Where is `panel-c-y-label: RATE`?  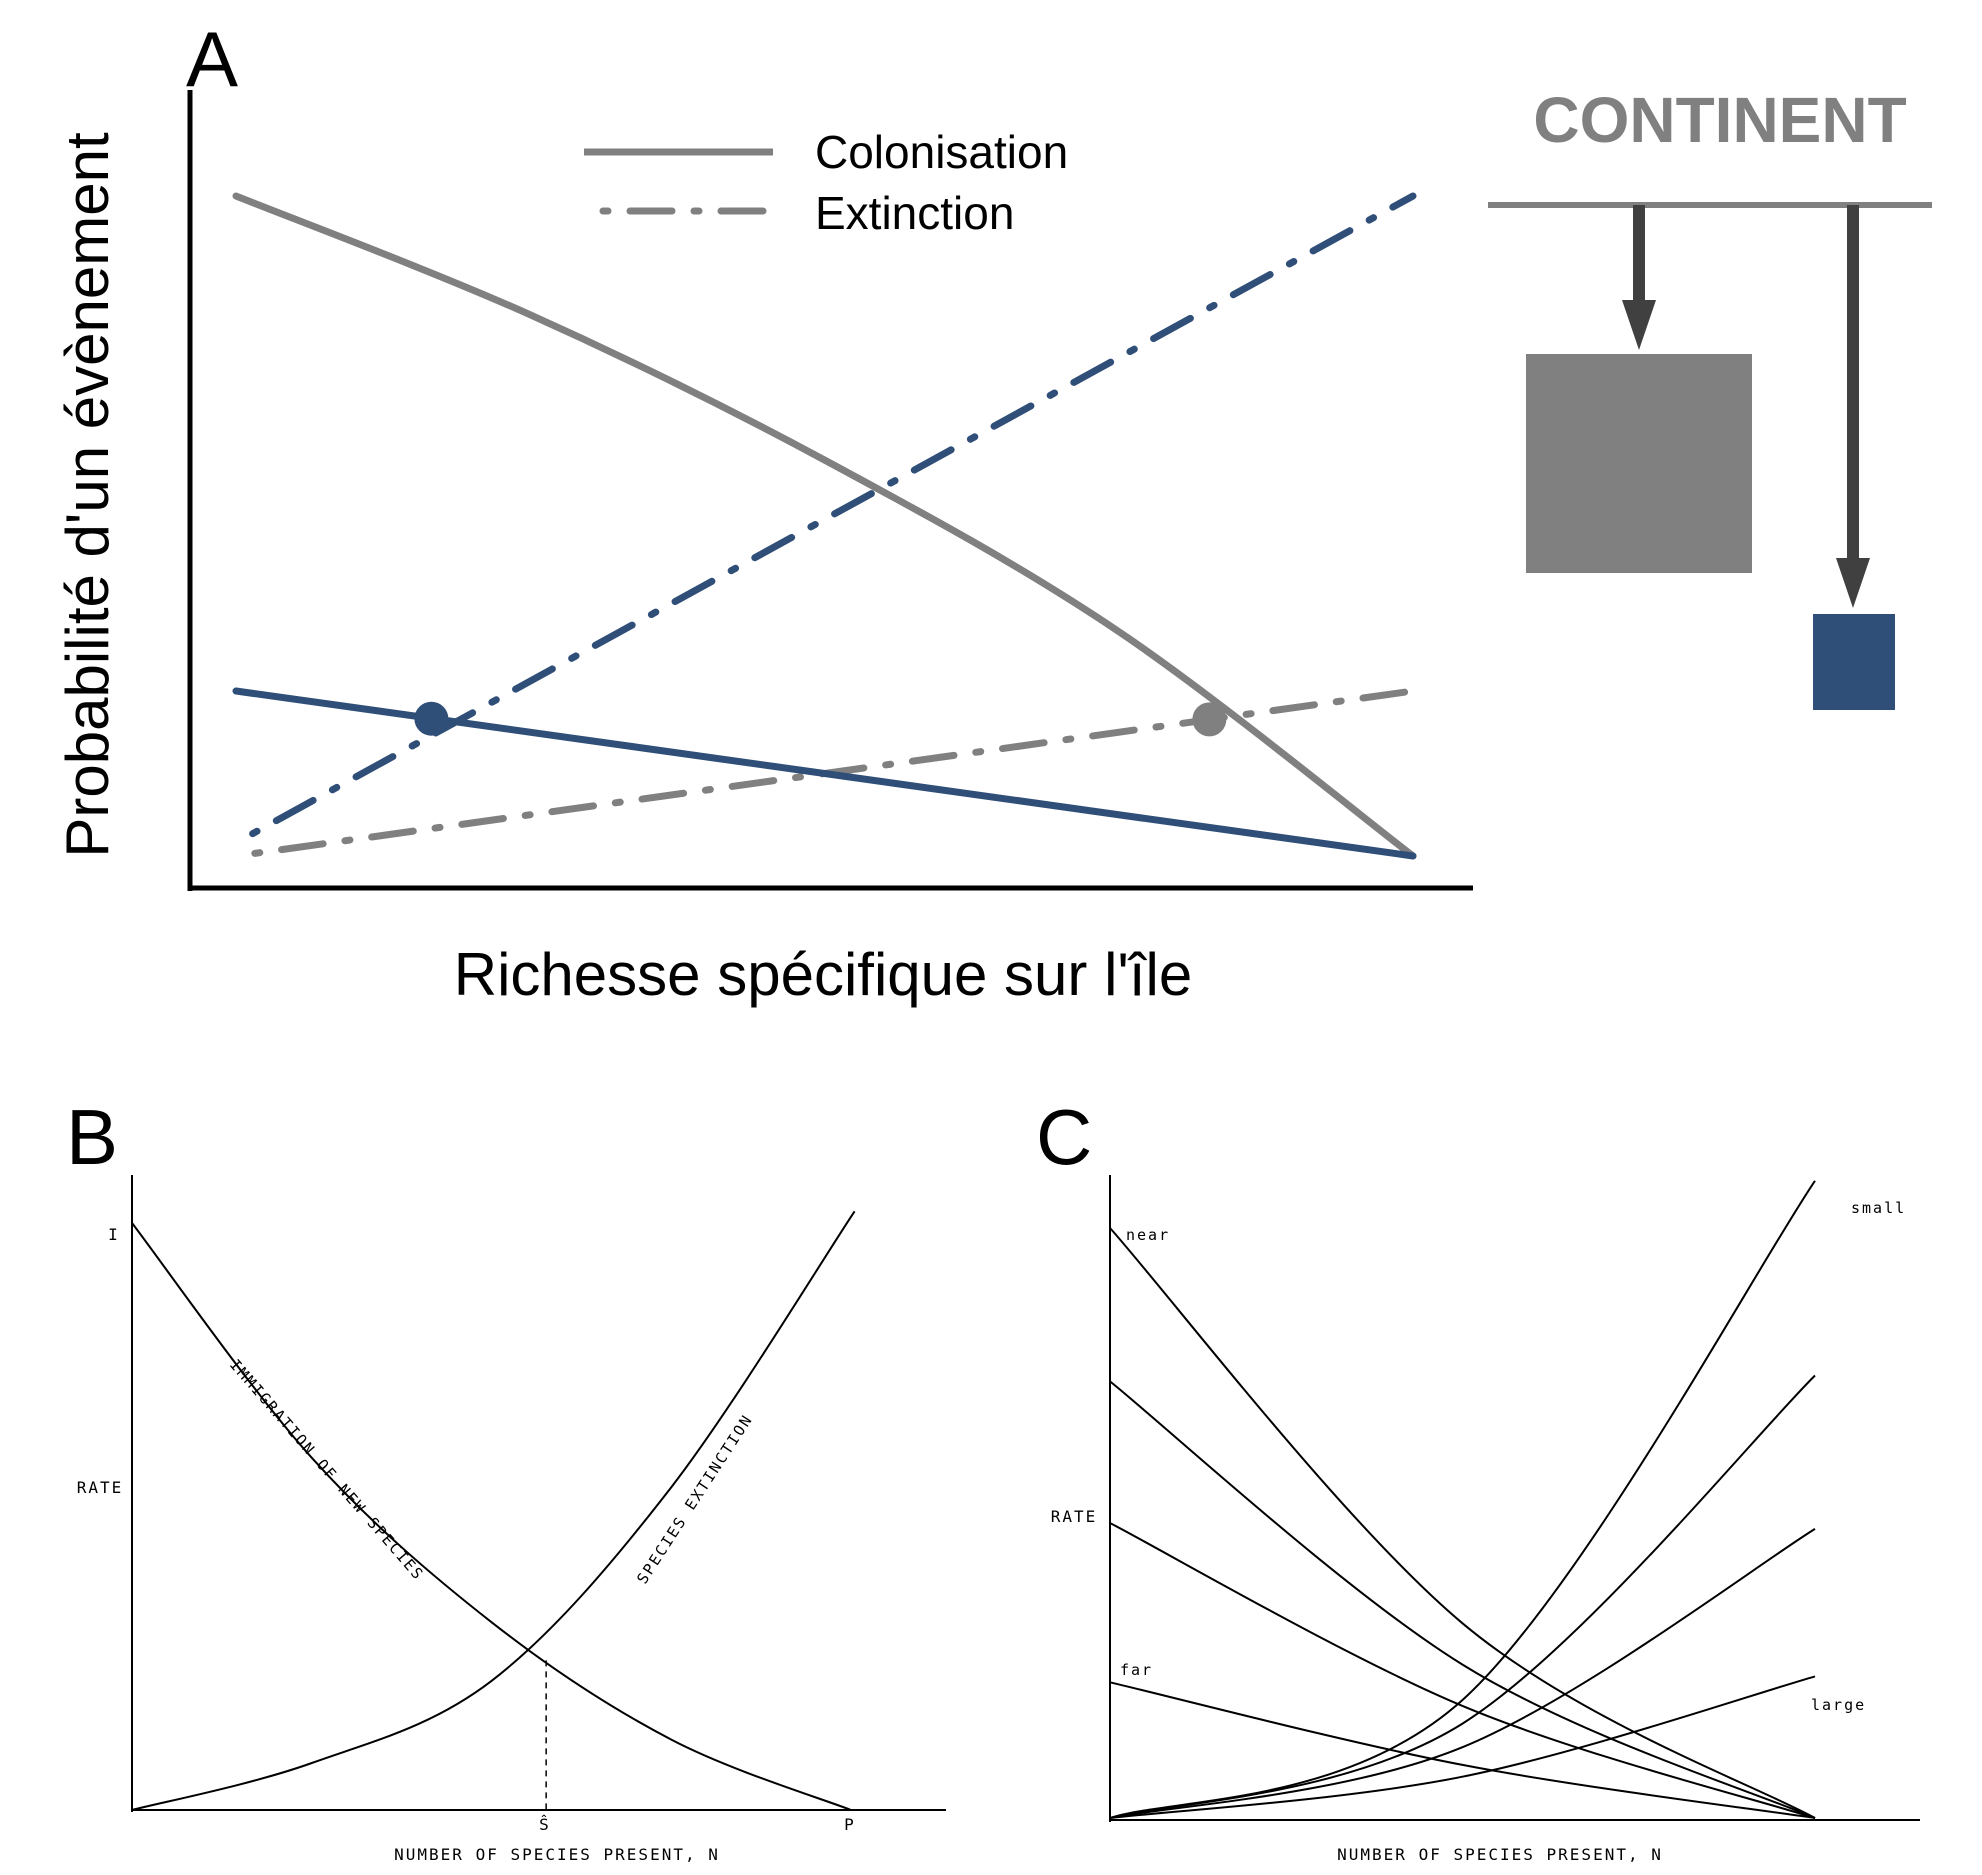
panel-c-y-label: RATE is located at coordinates (1074, 1516).